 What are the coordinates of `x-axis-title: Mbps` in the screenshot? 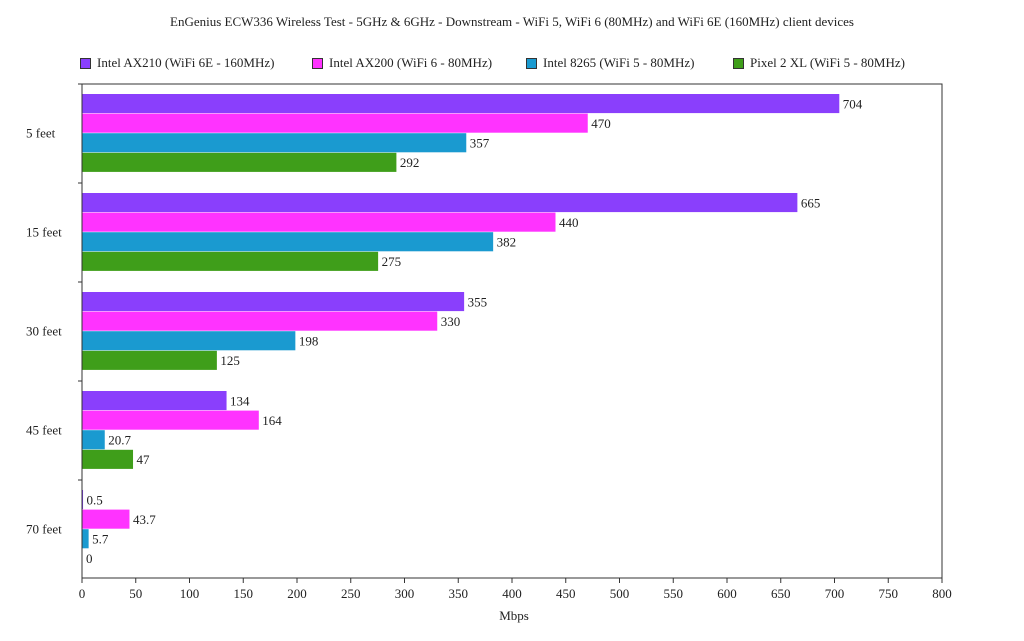 It's located at (514, 615).